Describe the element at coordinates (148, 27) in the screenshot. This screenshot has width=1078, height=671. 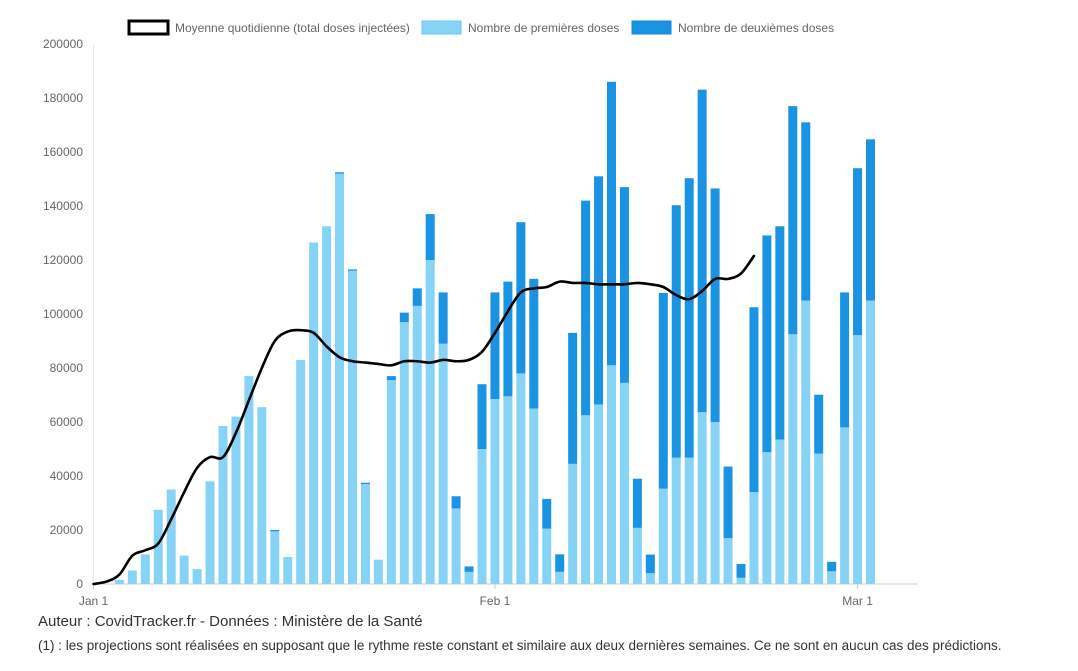
I see `legend-swatch-average` at that location.